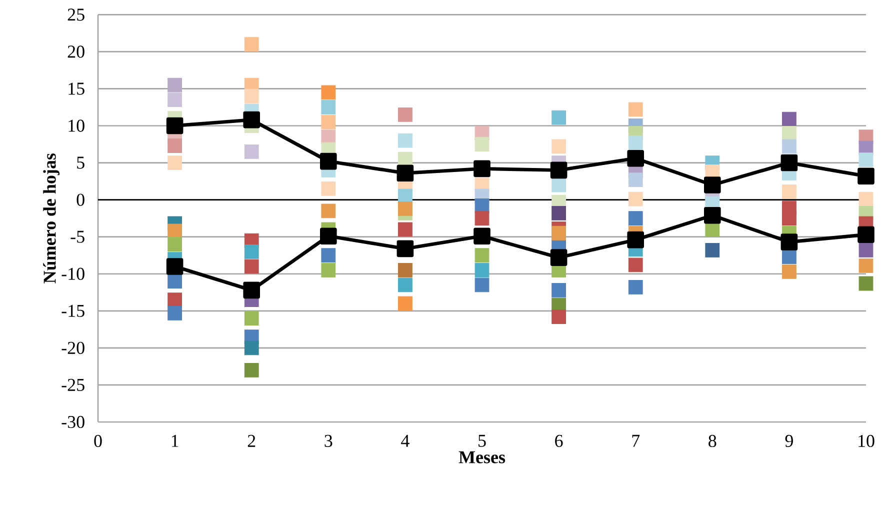  I want to click on y-tick-label: -5, so click(77, 236).